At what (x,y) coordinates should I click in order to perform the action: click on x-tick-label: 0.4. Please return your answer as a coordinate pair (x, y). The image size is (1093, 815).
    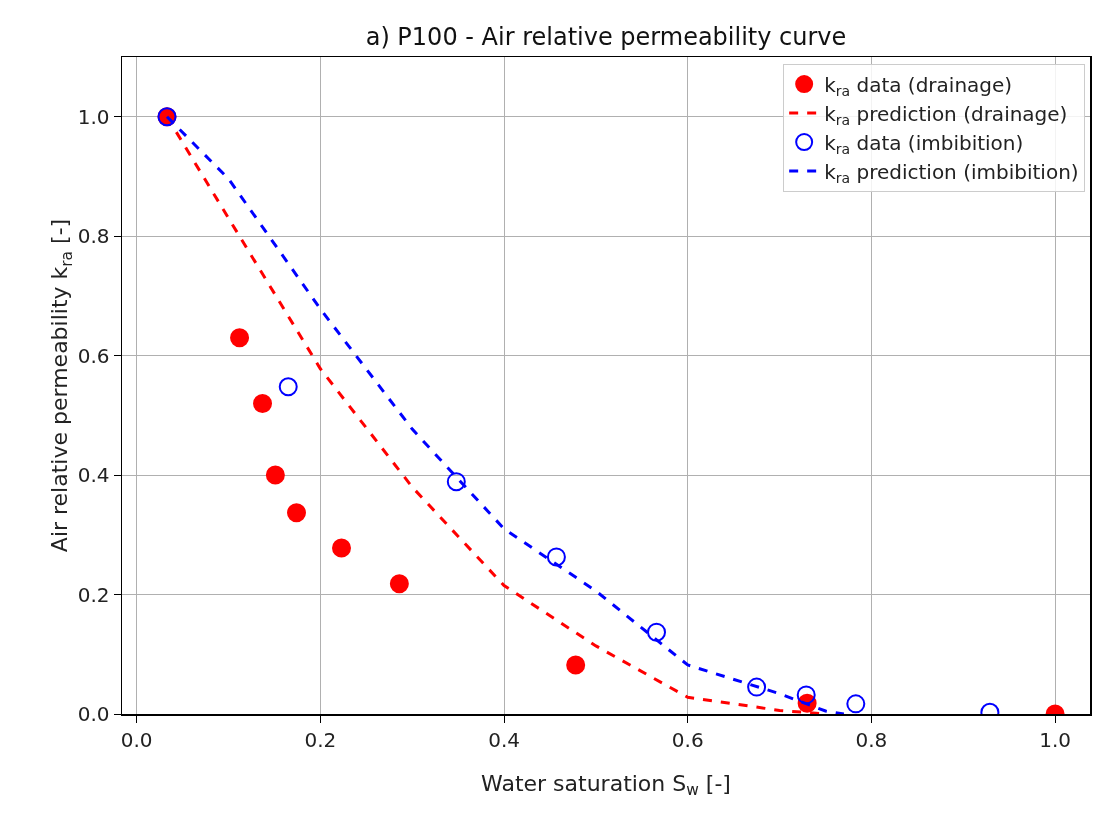
    Looking at the image, I should click on (504, 739).